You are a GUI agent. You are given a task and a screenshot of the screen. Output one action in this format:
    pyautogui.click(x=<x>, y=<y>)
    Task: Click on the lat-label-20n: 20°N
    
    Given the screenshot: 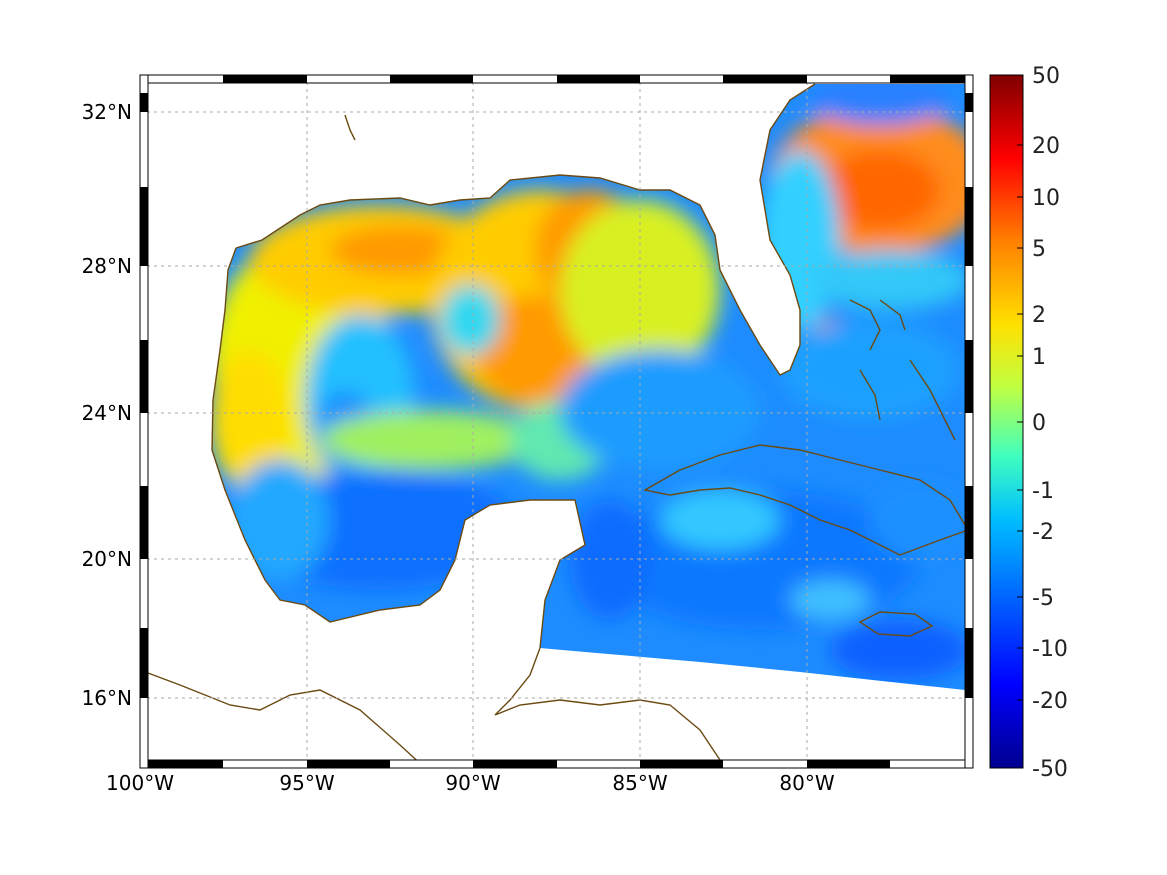 What is the action you would take?
    pyautogui.click(x=107, y=559)
    